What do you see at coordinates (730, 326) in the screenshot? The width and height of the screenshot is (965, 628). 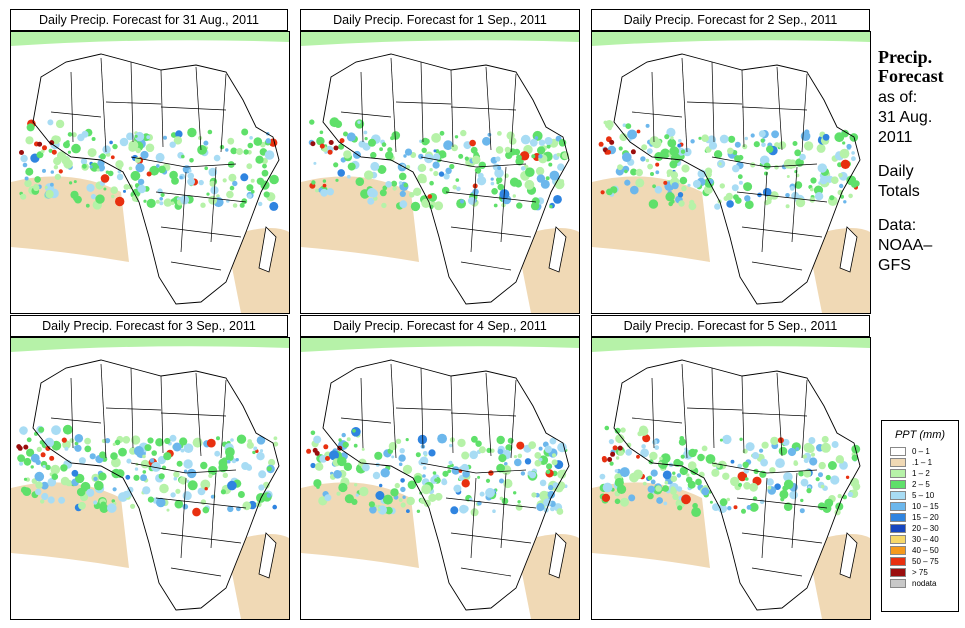 I see `panel-title-6: Daily Precip. Forecast for 5 Sep., 2011` at bounding box center [730, 326].